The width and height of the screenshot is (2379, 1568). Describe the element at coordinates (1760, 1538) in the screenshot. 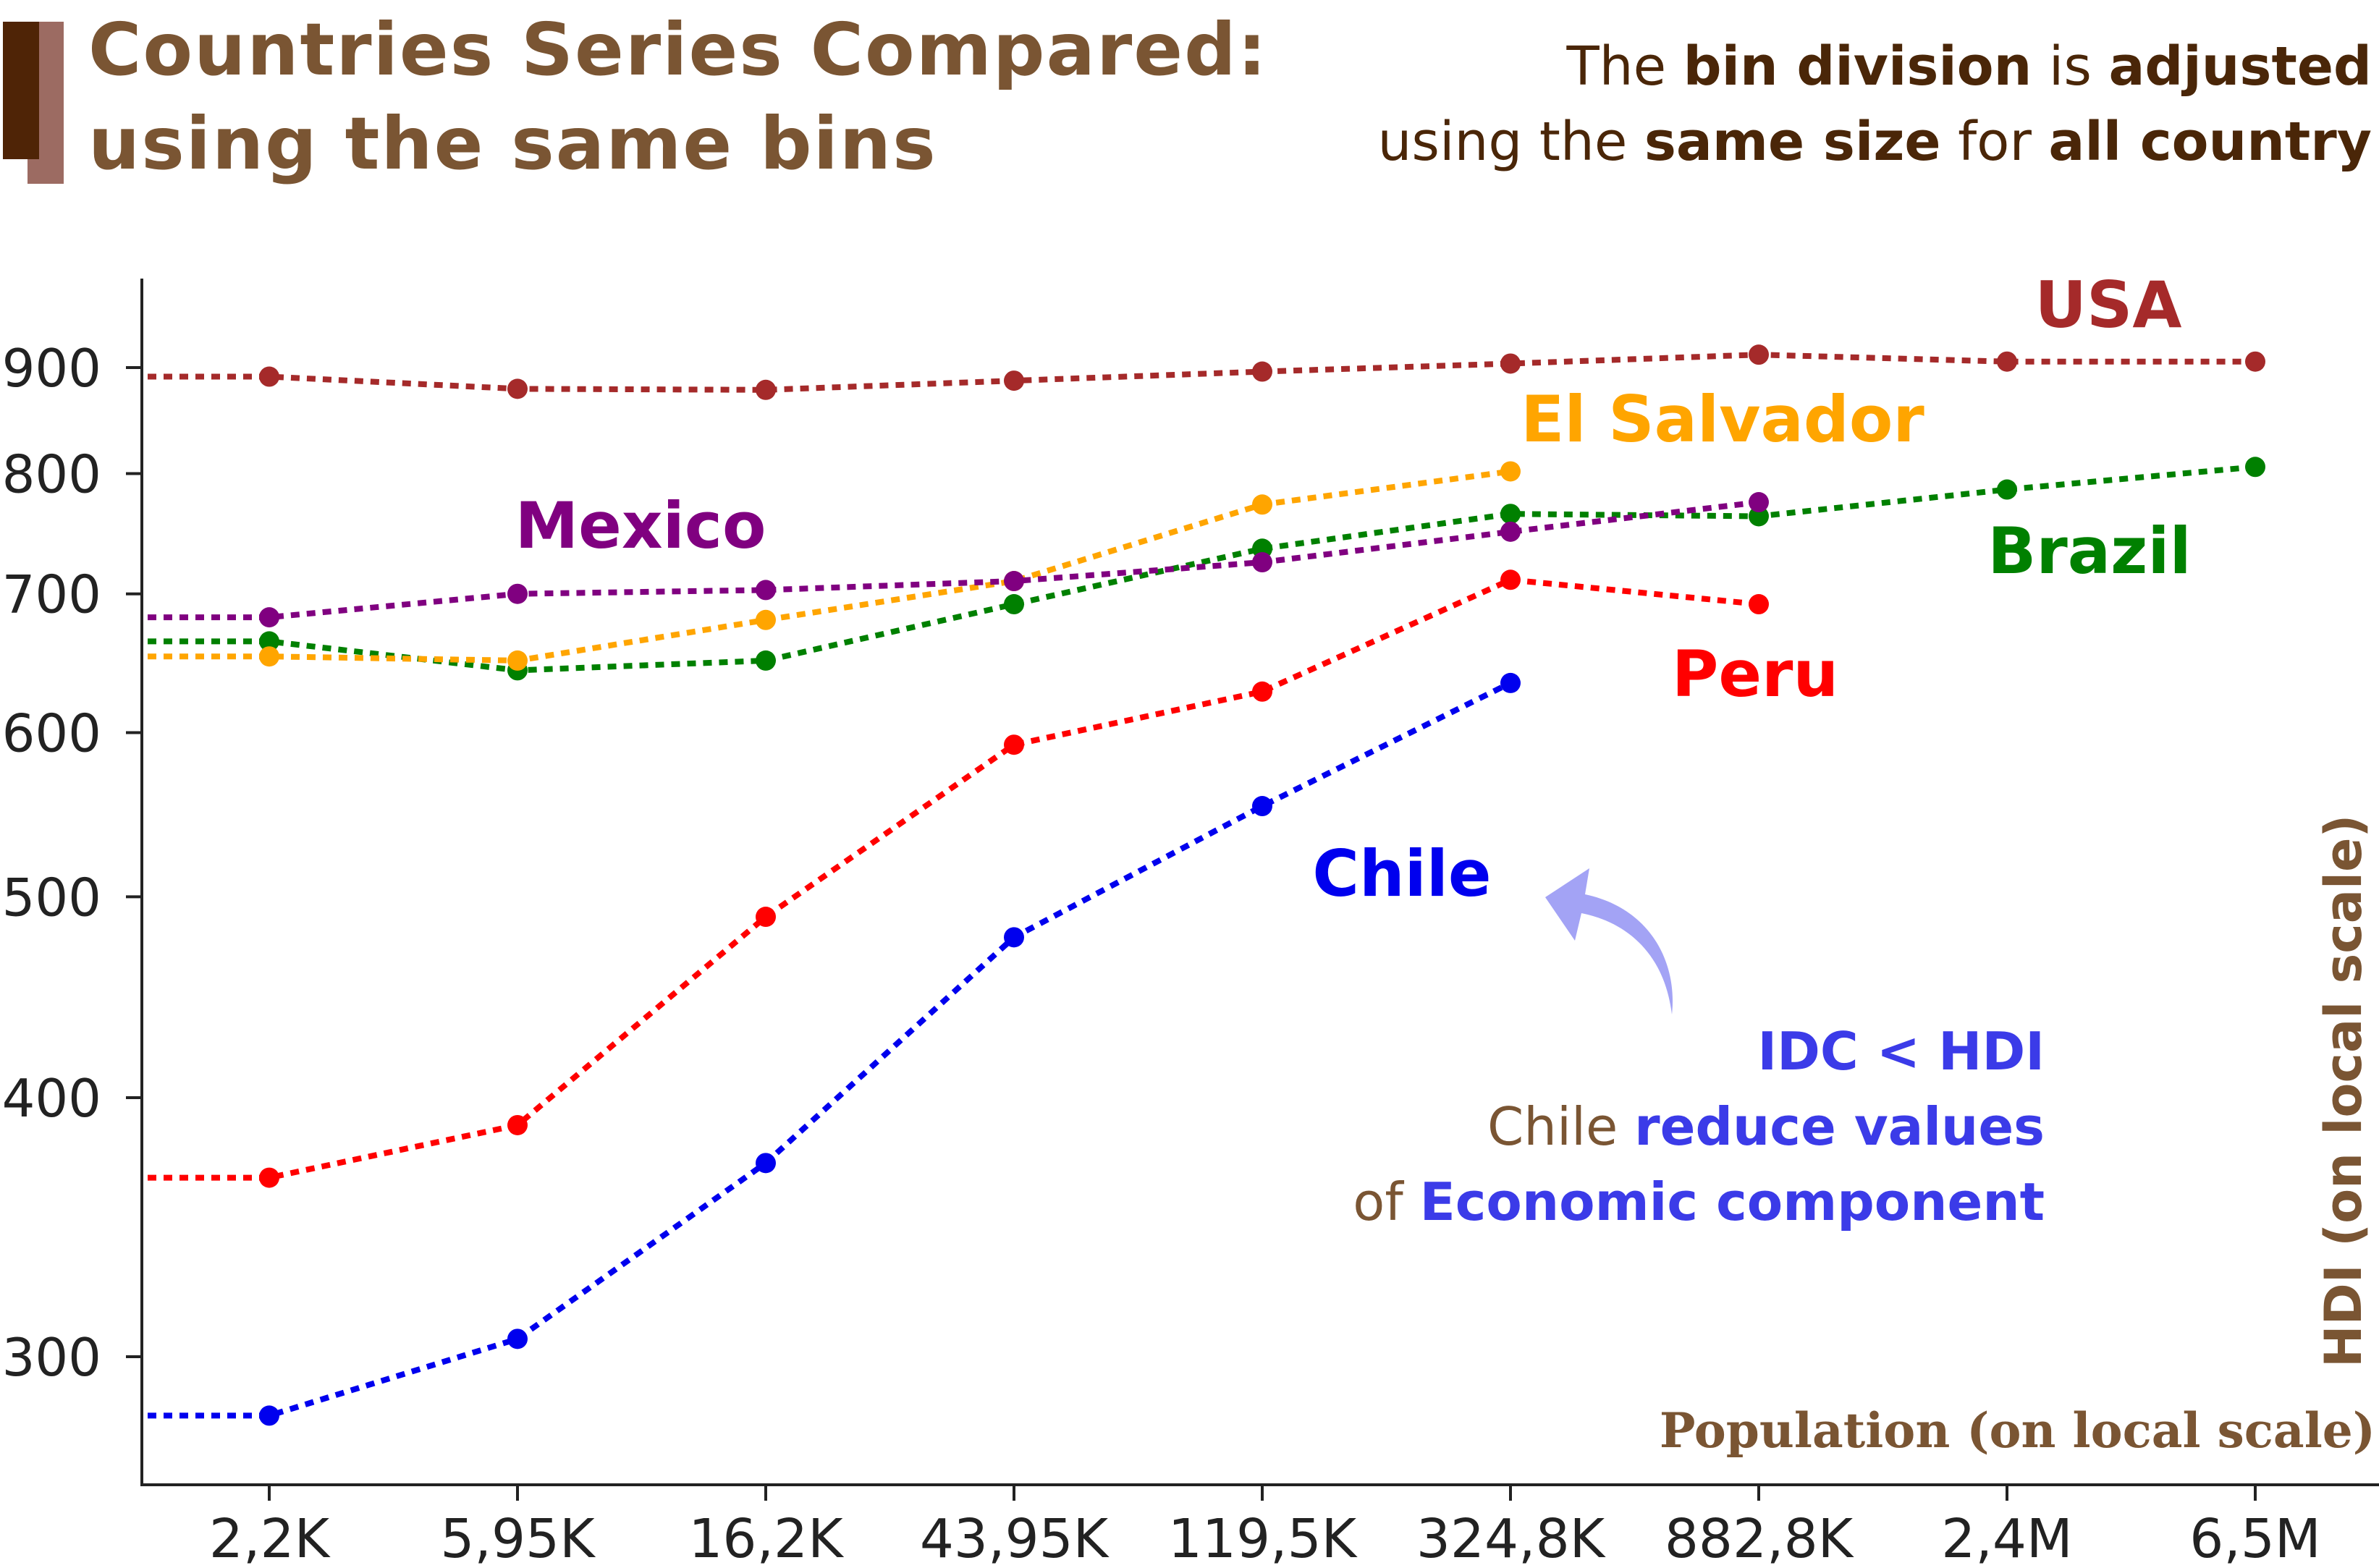

I see `x-tick-label: 882,8K` at that location.